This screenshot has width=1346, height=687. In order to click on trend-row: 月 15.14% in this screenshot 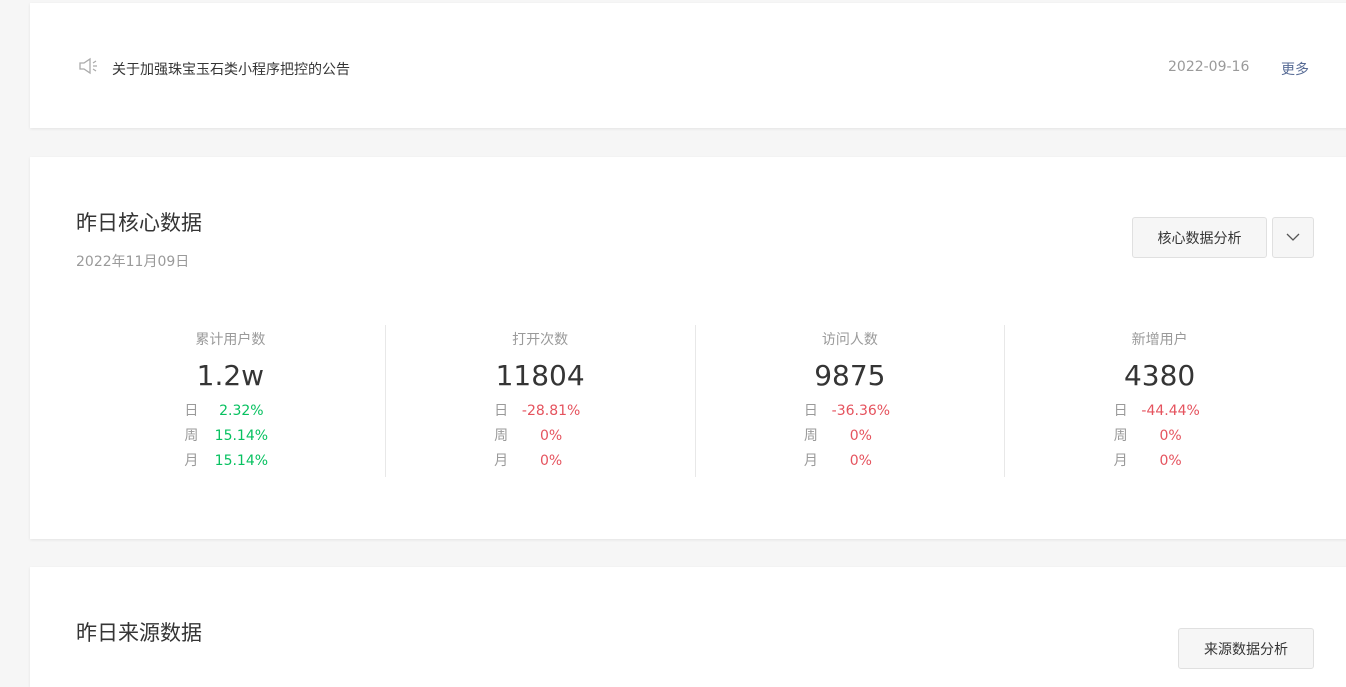, I will do `click(230, 461)`.